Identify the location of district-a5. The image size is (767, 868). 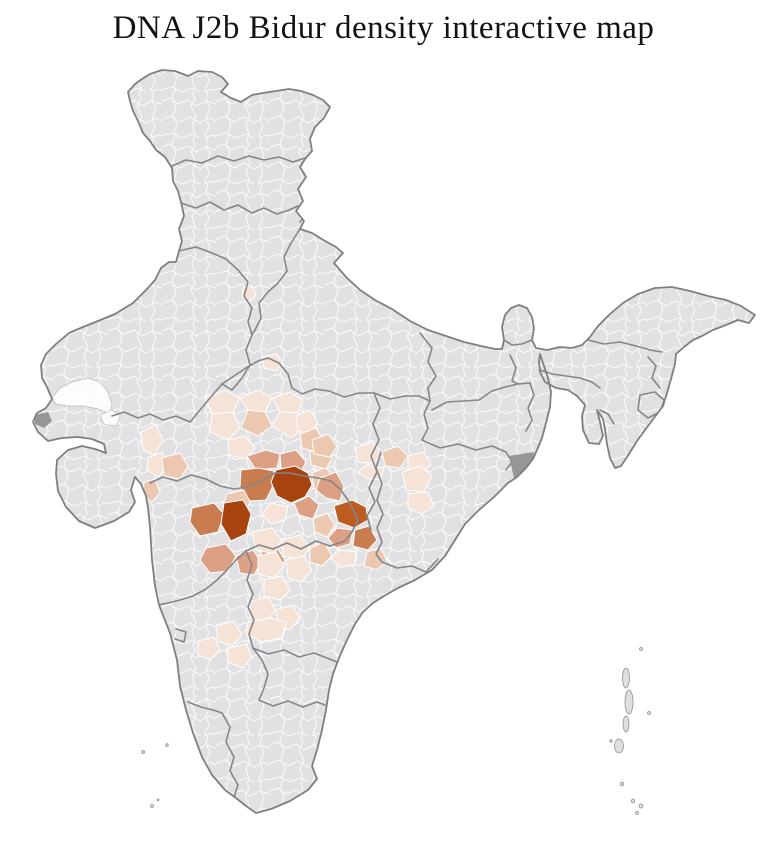
(256, 423).